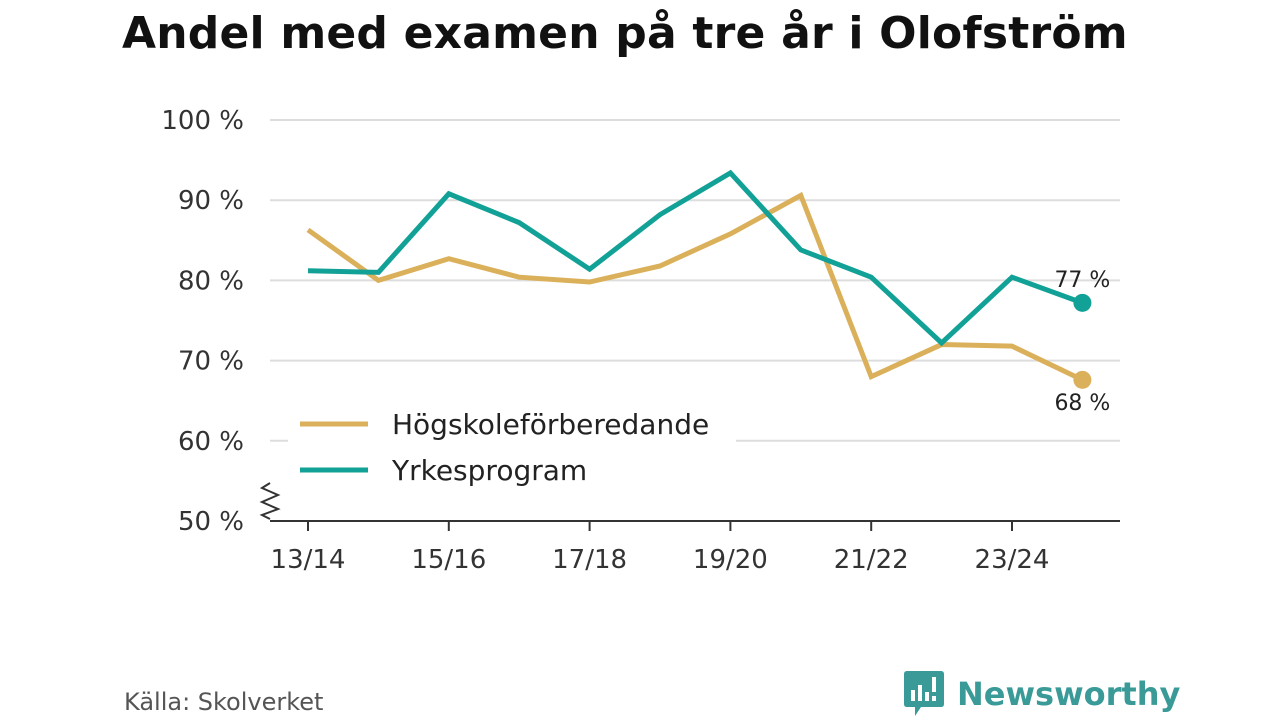 The height and width of the screenshot is (720, 1280). Describe the element at coordinates (1082, 403) in the screenshot. I see `series-end-label: 68 %` at that location.